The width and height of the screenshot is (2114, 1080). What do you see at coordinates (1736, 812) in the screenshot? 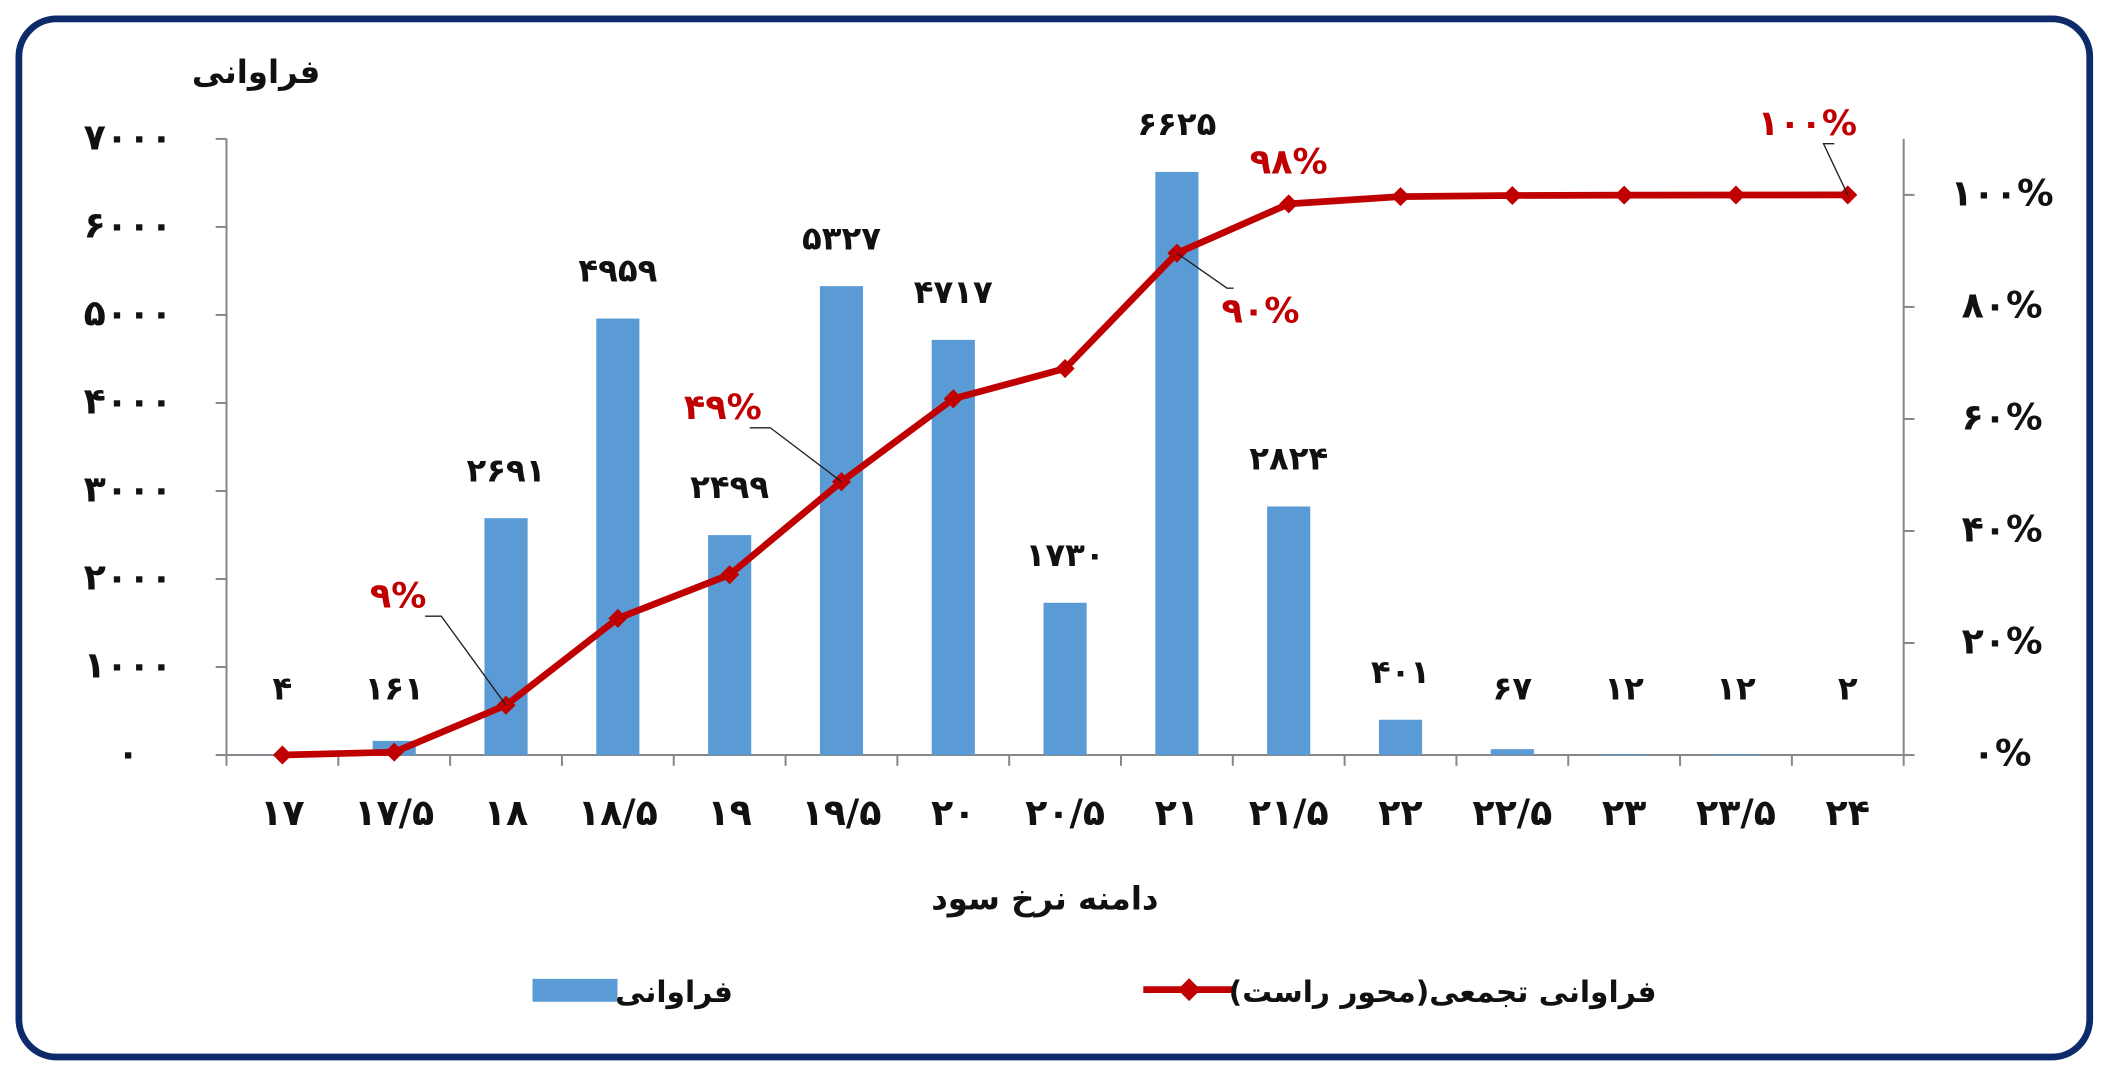
I see `x-tick-label: ۲۳/۵` at bounding box center [1736, 812].